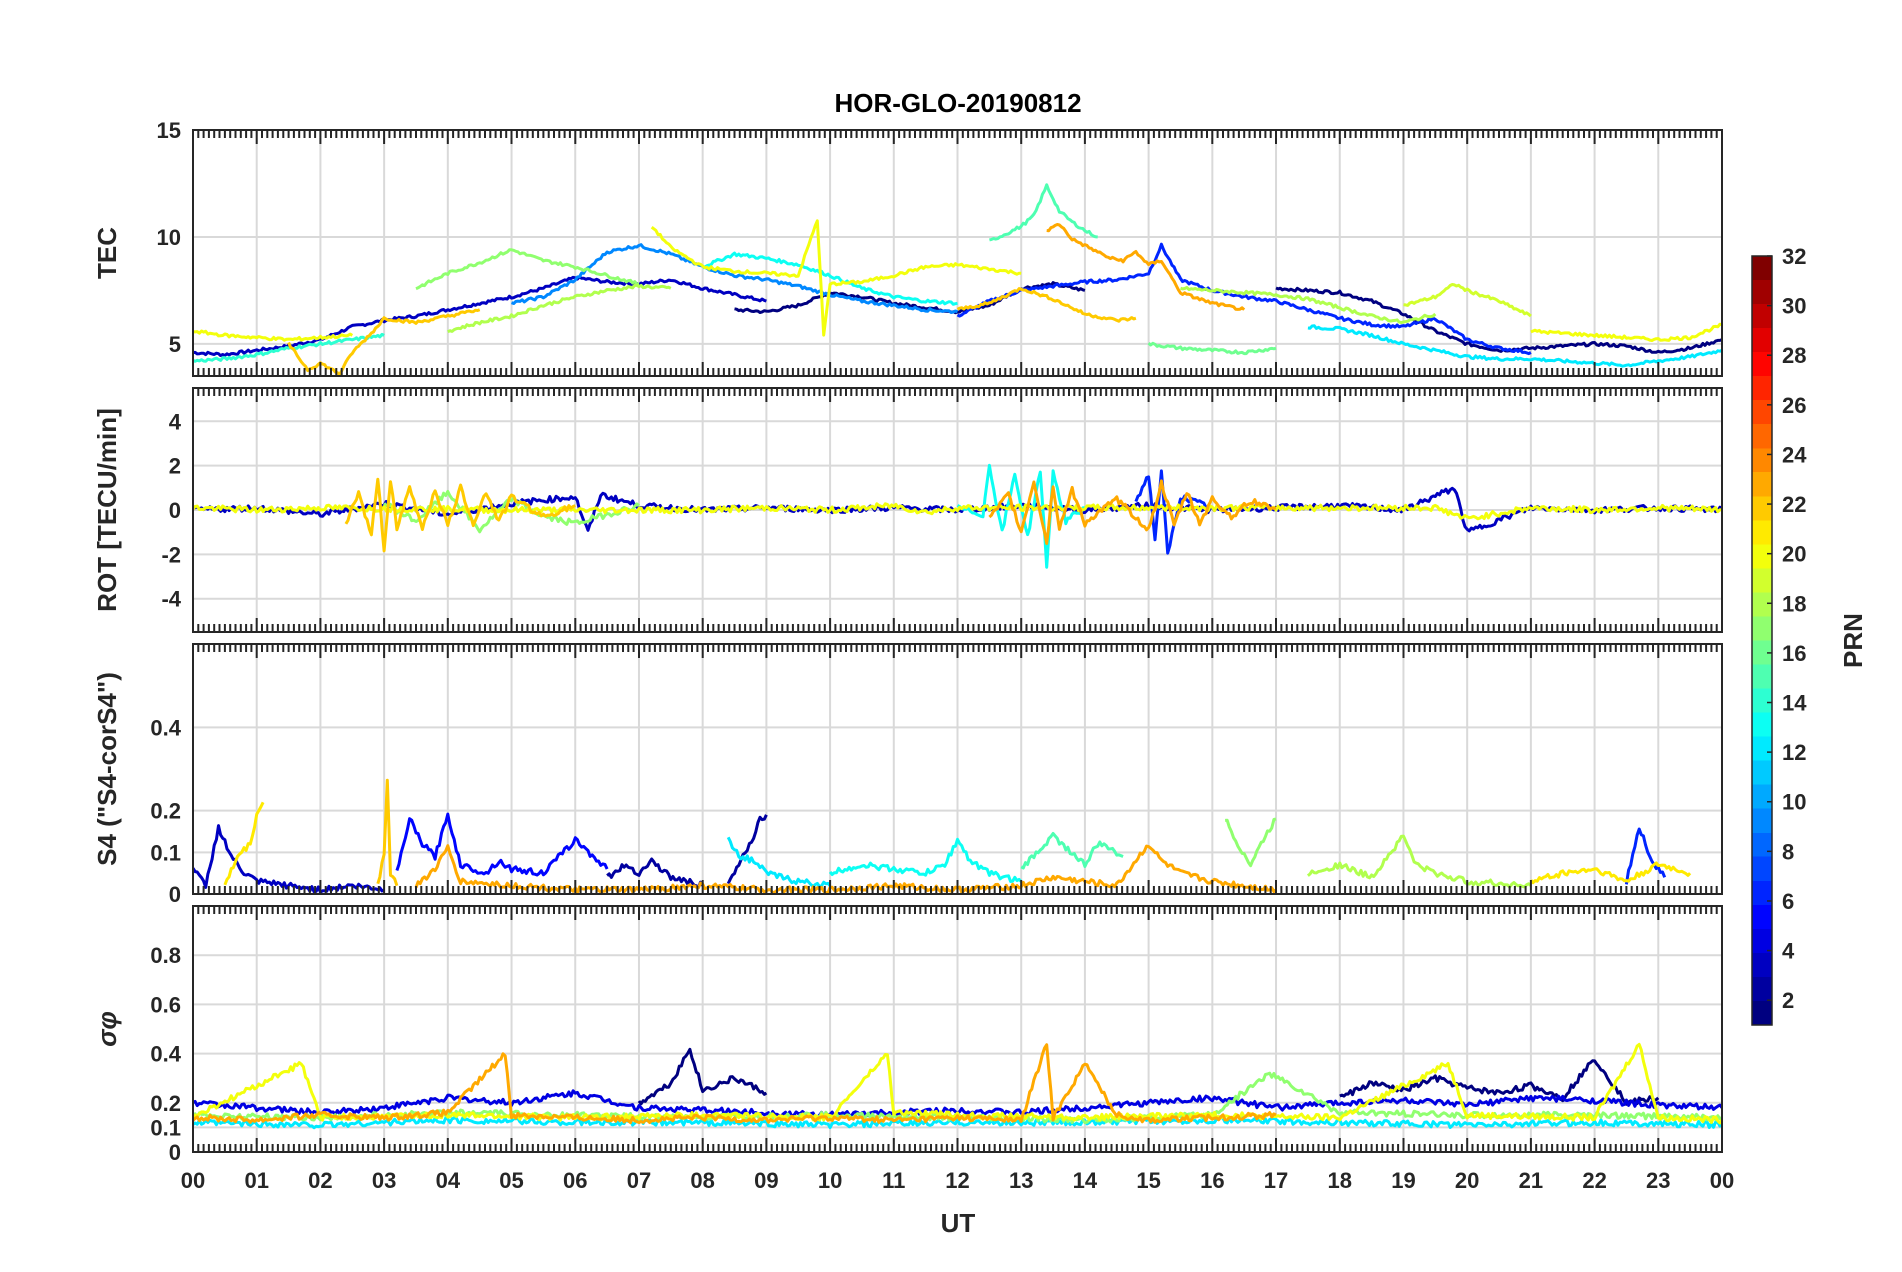 The width and height of the screenshot is (1902, 1272). Describe the element at coordinates (165, 1004) in the screenshot. I see `y-tick-label: 0.6` at that location.